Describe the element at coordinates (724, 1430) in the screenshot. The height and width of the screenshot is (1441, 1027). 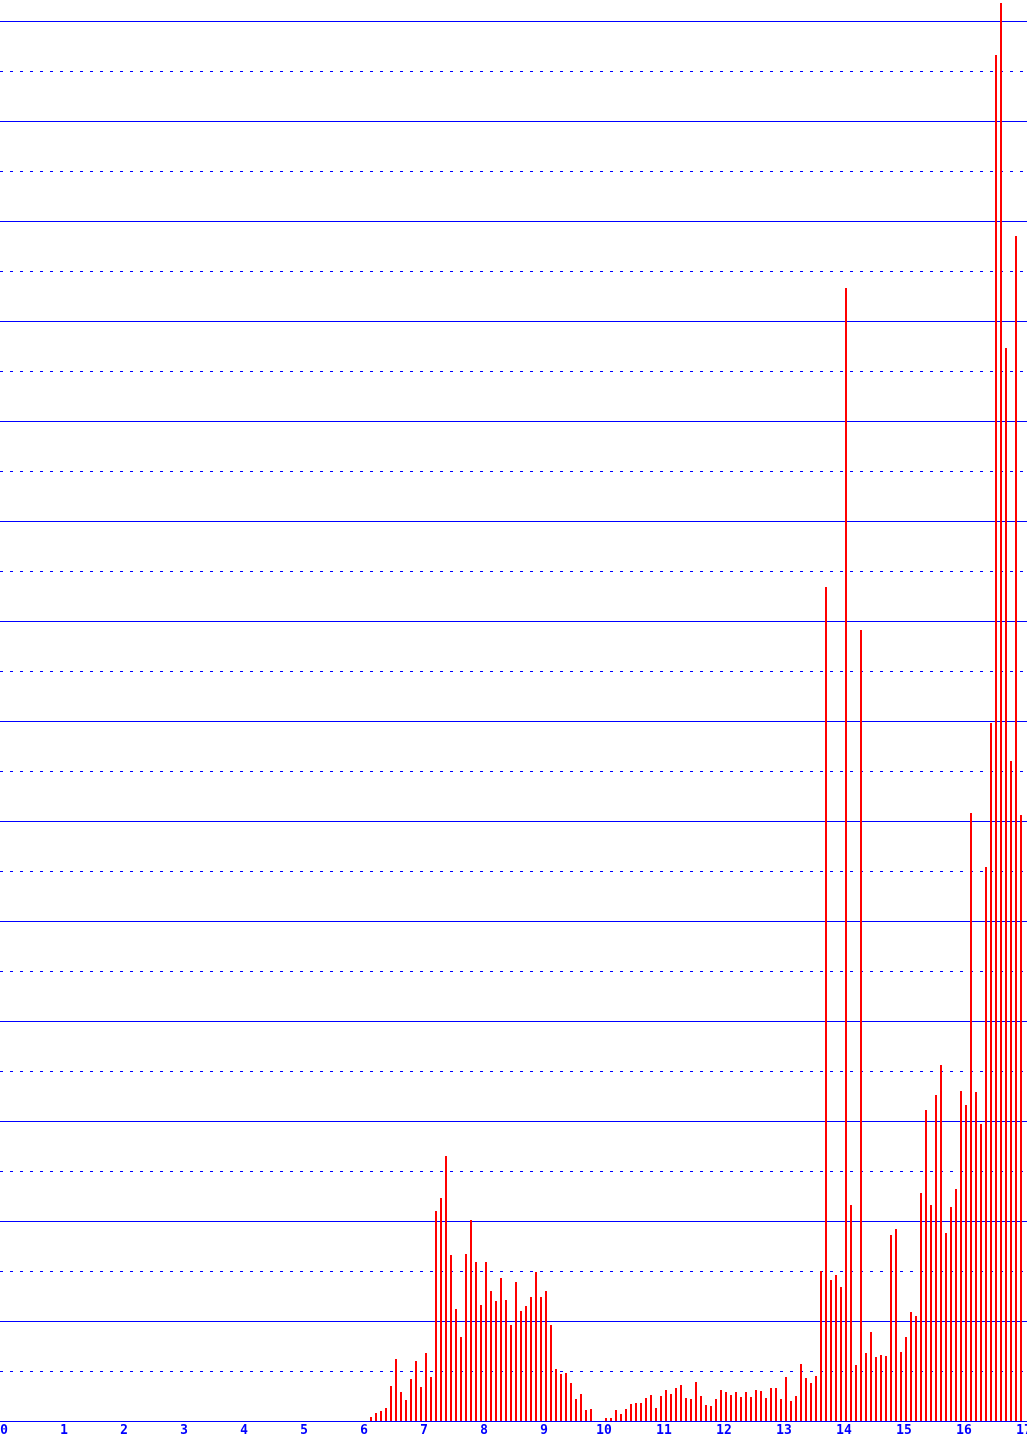
I see `x-tick-label: 12` at that location.